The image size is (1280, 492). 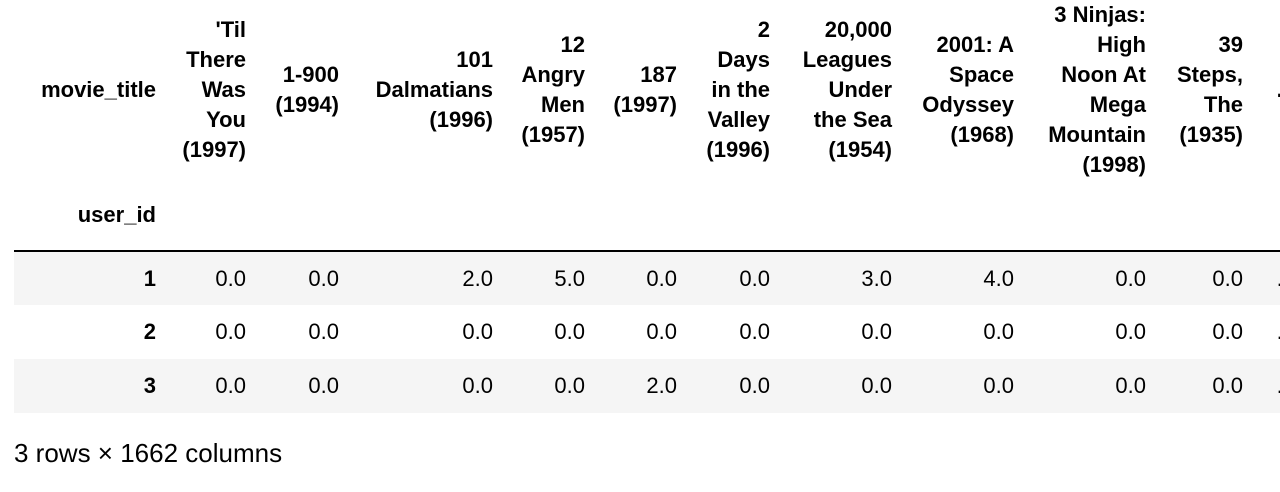 What do you see at coordinates (223, 89) in the screenshot?
I see `column-header-line: Was` at bounding box center [223, 89].